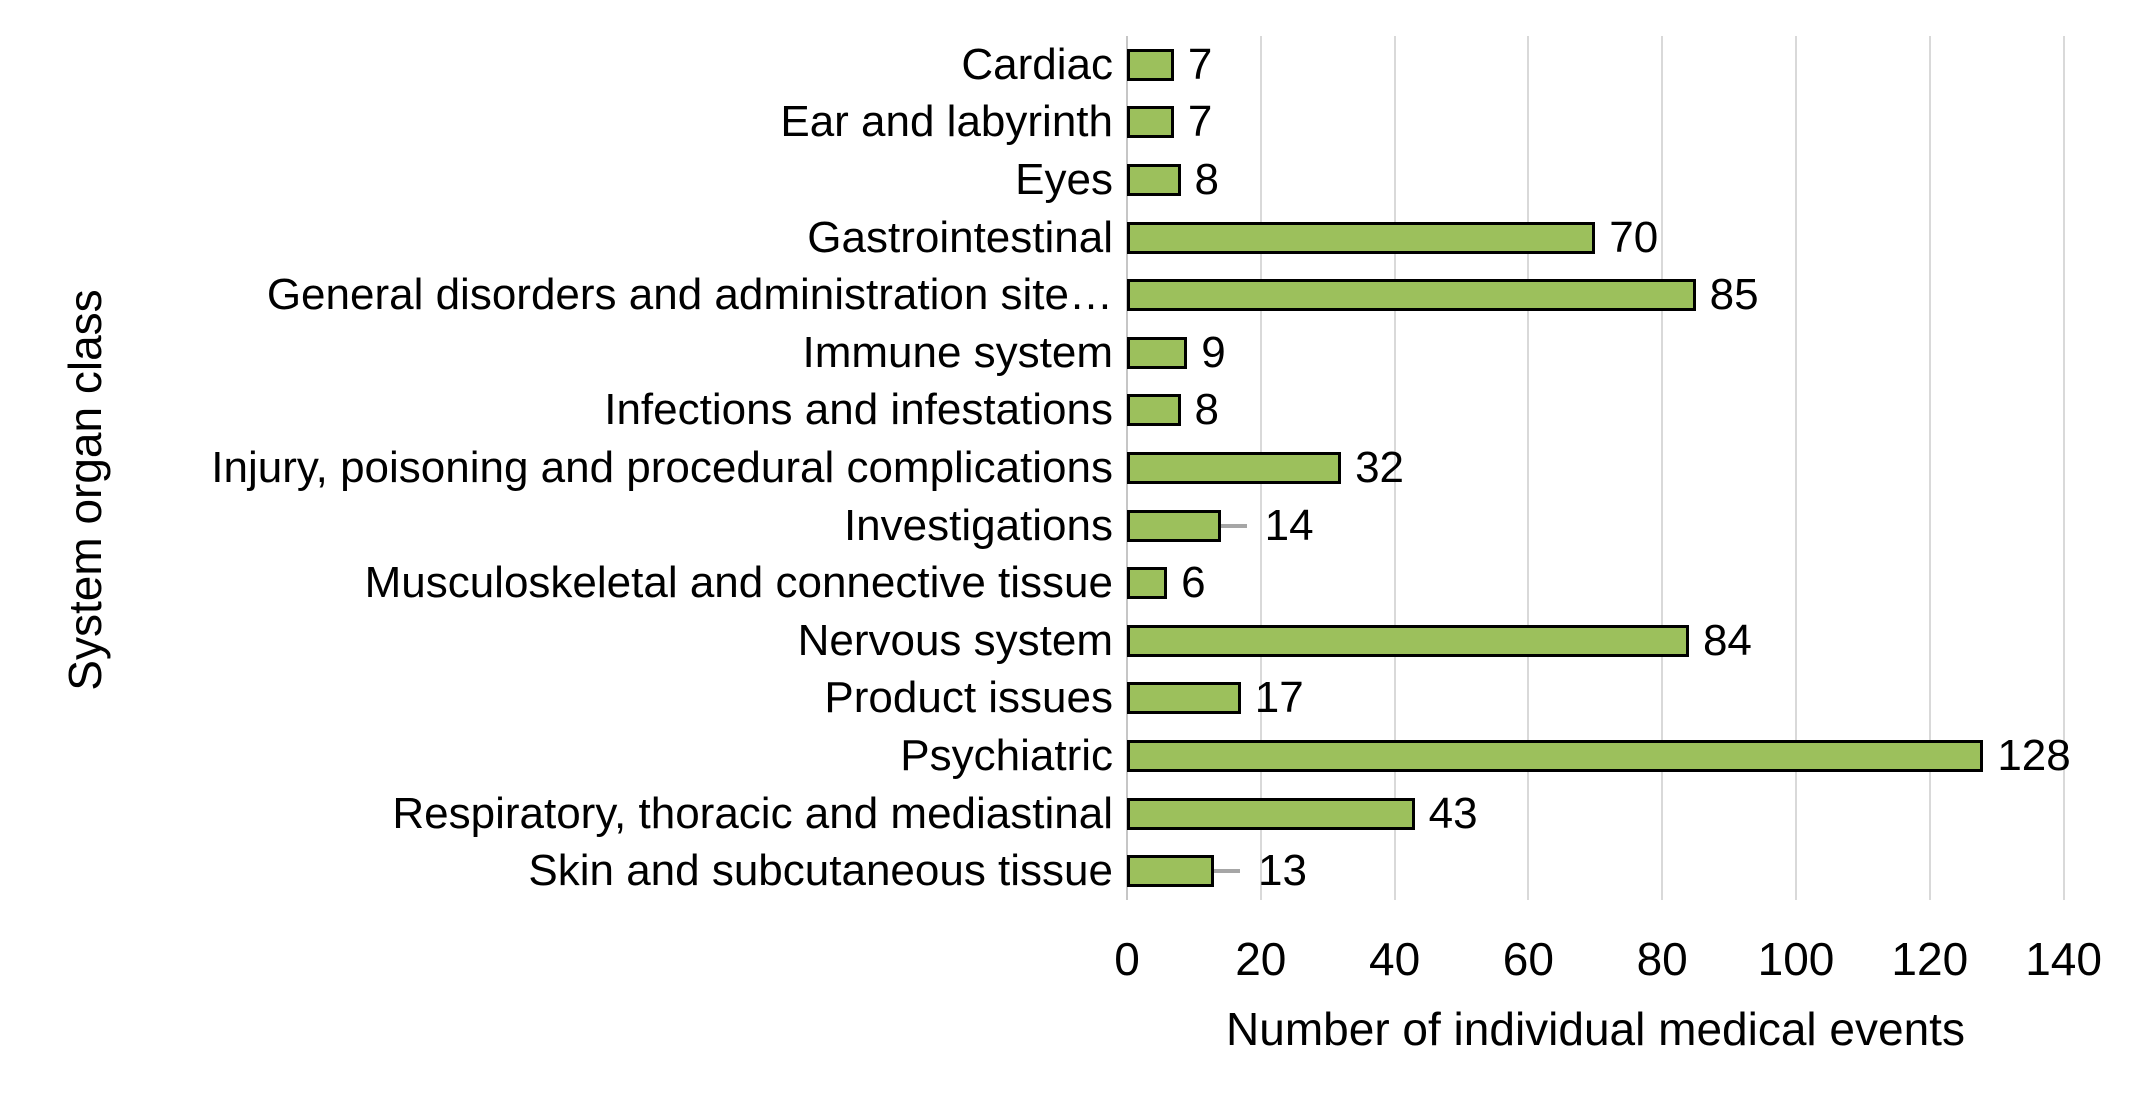 This screenshot has height=1104, width=2144. What do you see at coordinates (1734, 295) in the screenshot?
I see `data-label: 85` at bounding box center [1734, 295].